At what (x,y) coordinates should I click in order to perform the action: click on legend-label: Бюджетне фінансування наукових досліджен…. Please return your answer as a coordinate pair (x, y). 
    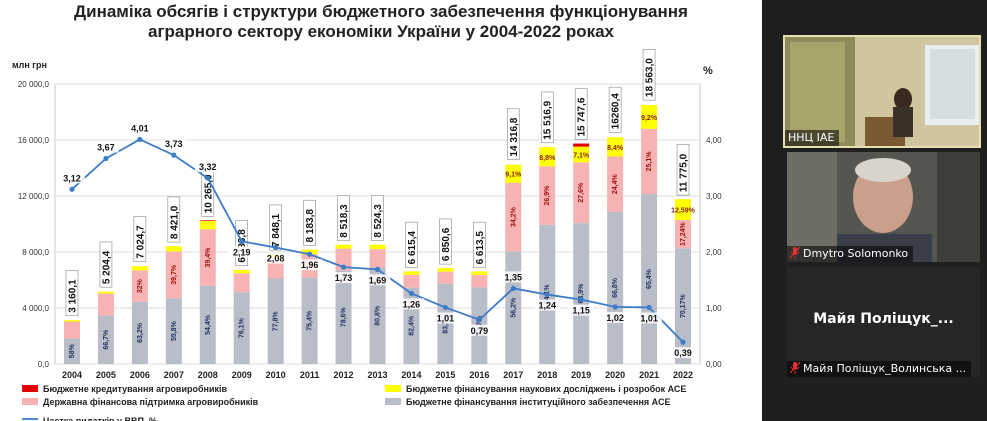
    Looking at the image, I should click on (546, 389).